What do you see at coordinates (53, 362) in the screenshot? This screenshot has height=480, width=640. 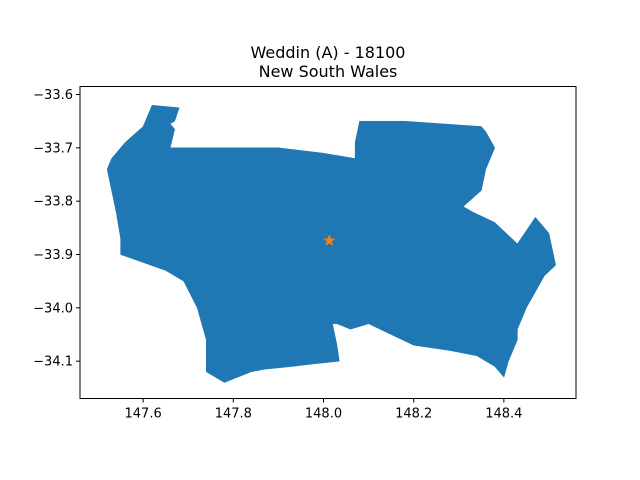 I see `y-tick-label: −34.1` at bounding box center [53, 362].